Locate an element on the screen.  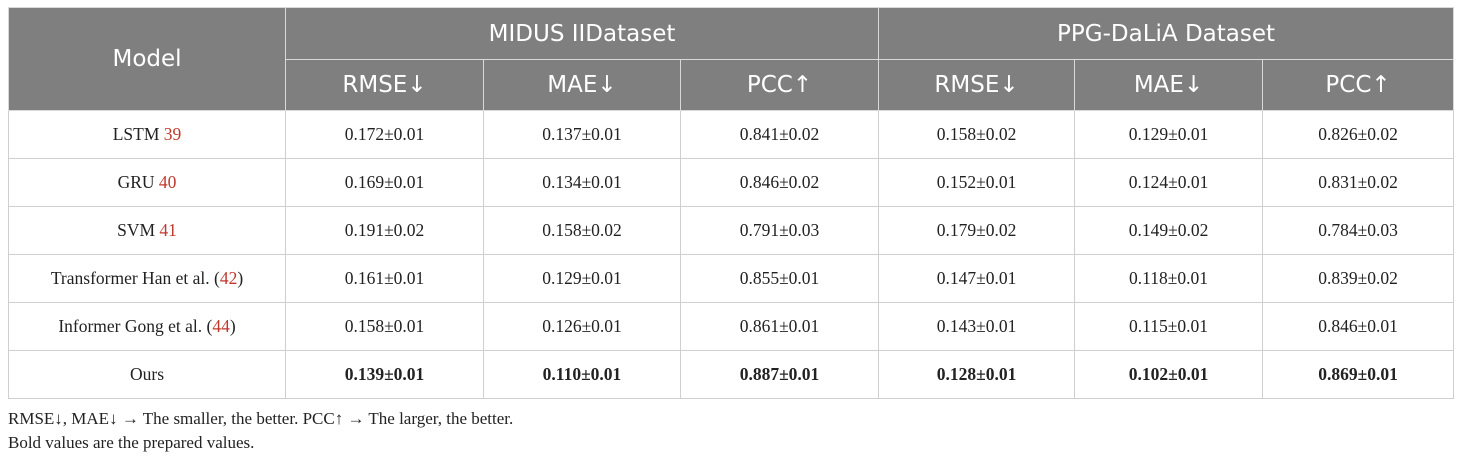
value-cell: 0.115±0.01 is located at coordinates (1169, 326).